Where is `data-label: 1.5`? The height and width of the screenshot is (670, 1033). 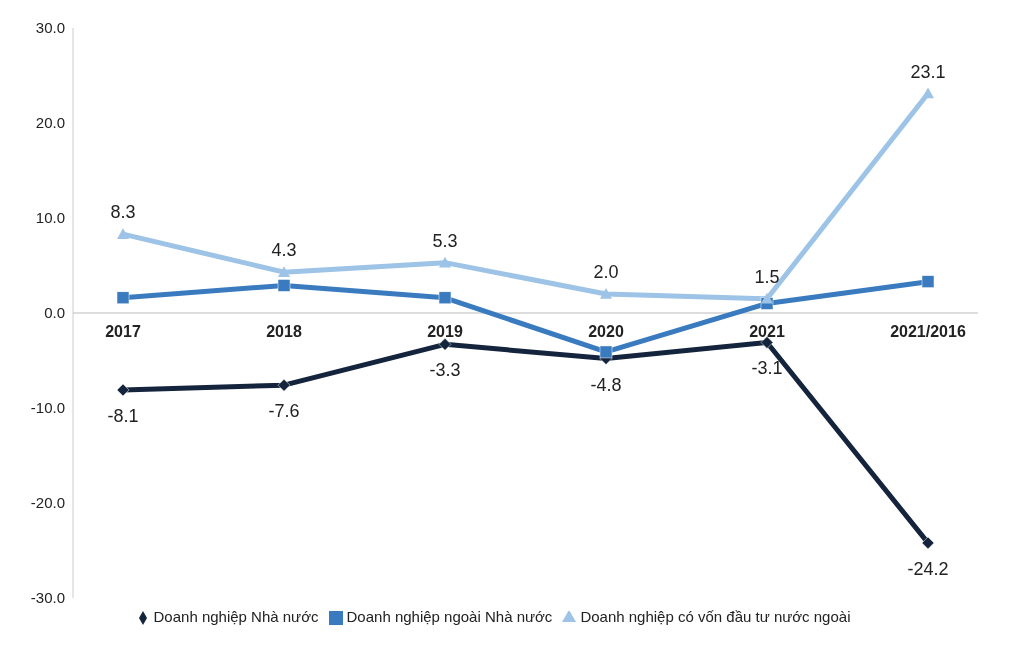
data-label: 1.5 is located at coordinates (767, 276).